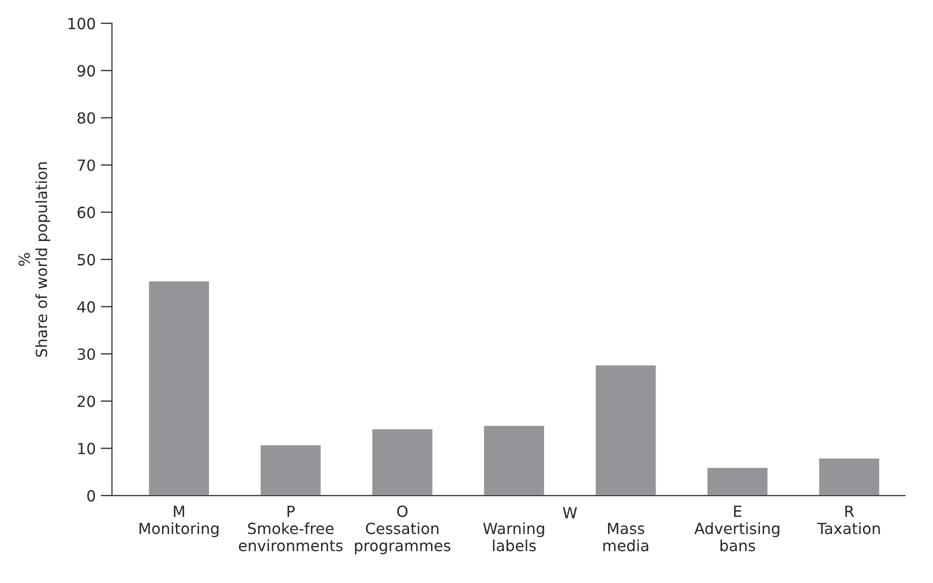 This screenshot has height=583, width=933. I want to click on y-tick-label: 20, so click(86, 402).